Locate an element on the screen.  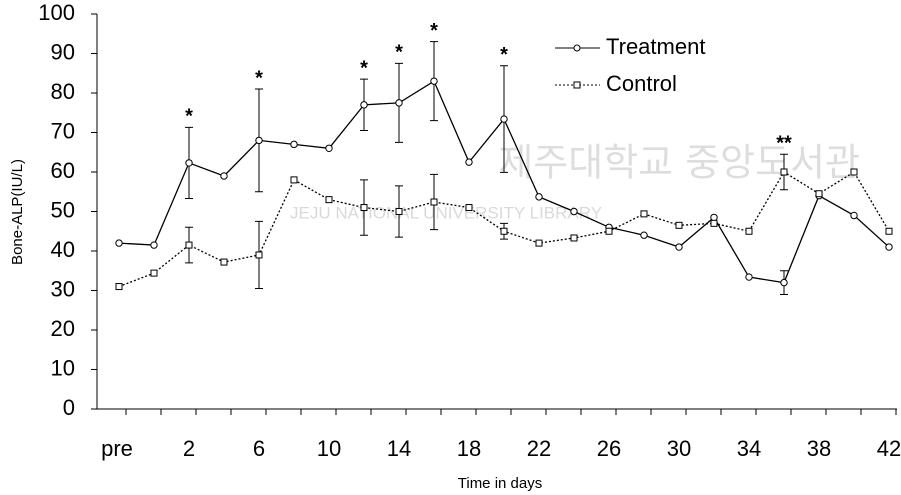
y-tick-label: 20 is located at coordinates (63, 328).